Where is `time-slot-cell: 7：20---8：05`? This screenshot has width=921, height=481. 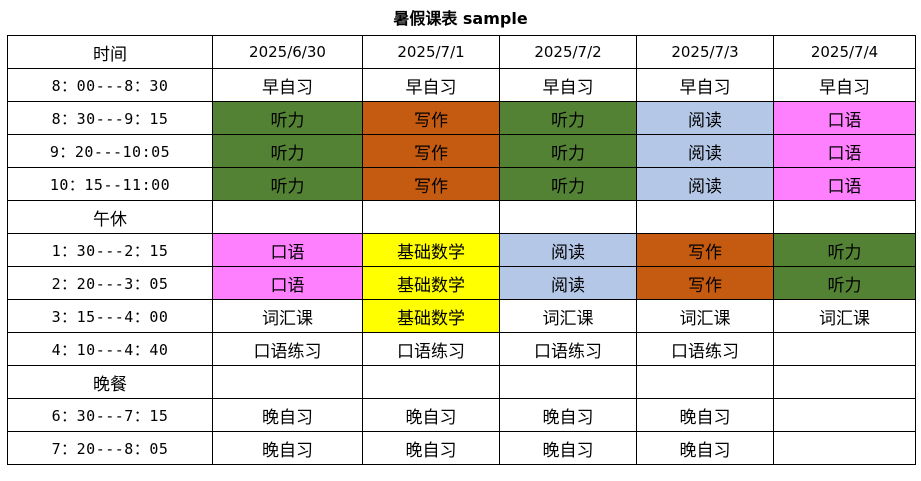
time-slot-cell: 7：20---8：05 is located at coordinates (110, 448).